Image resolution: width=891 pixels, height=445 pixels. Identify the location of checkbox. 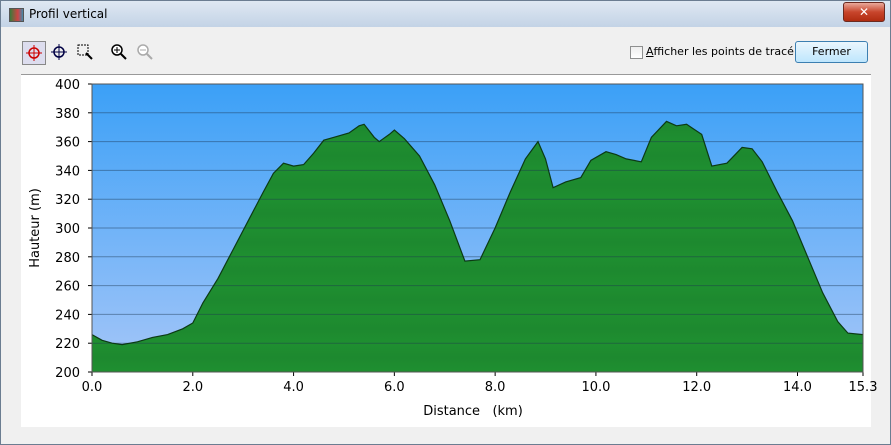
(636, 52).